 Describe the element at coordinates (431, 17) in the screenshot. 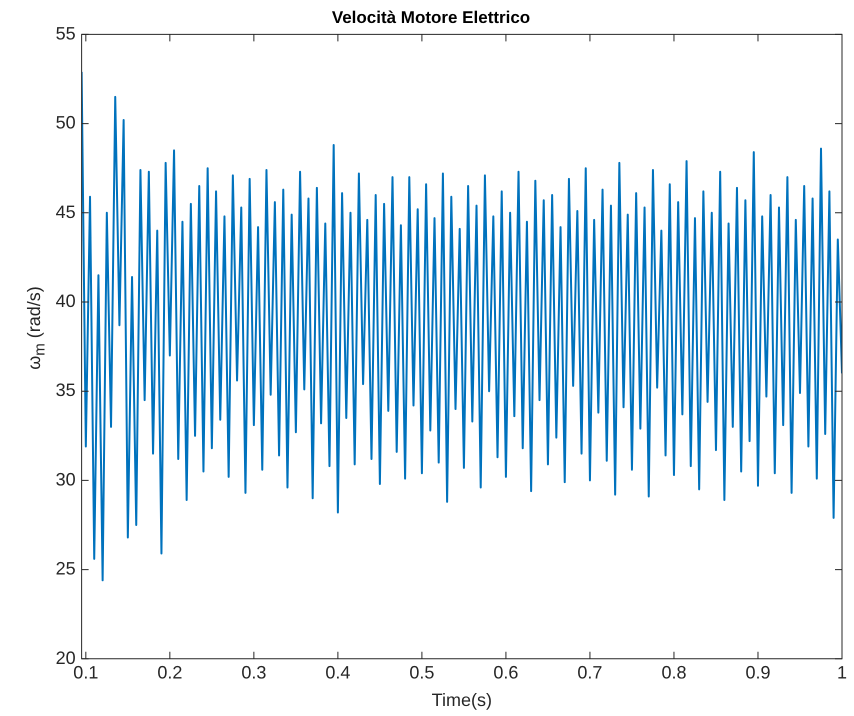

I see `chart-title: Velocità Motore Elettrico` at that location.